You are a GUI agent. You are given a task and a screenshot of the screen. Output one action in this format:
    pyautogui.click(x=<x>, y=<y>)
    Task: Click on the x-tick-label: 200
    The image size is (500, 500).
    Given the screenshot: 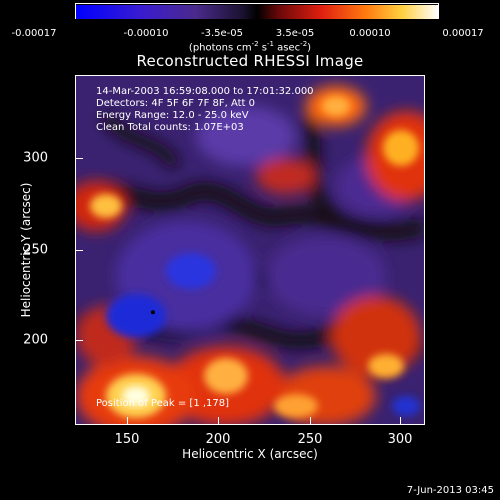 What is the action you would take?
    pyautogui.click(x=218, y=439)
    